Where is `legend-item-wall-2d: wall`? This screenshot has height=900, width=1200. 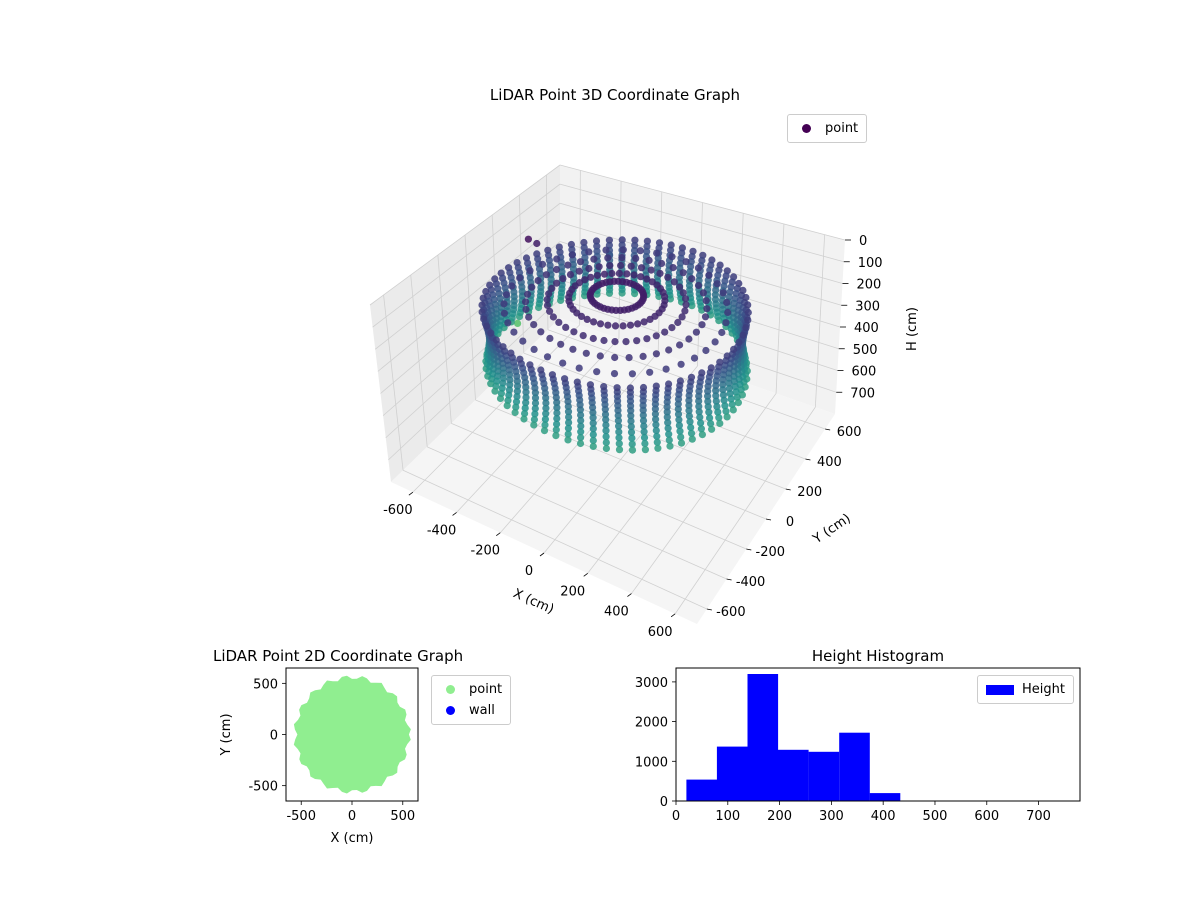 legend-item-wall-2d: wall is located at coordinates (471, 710).